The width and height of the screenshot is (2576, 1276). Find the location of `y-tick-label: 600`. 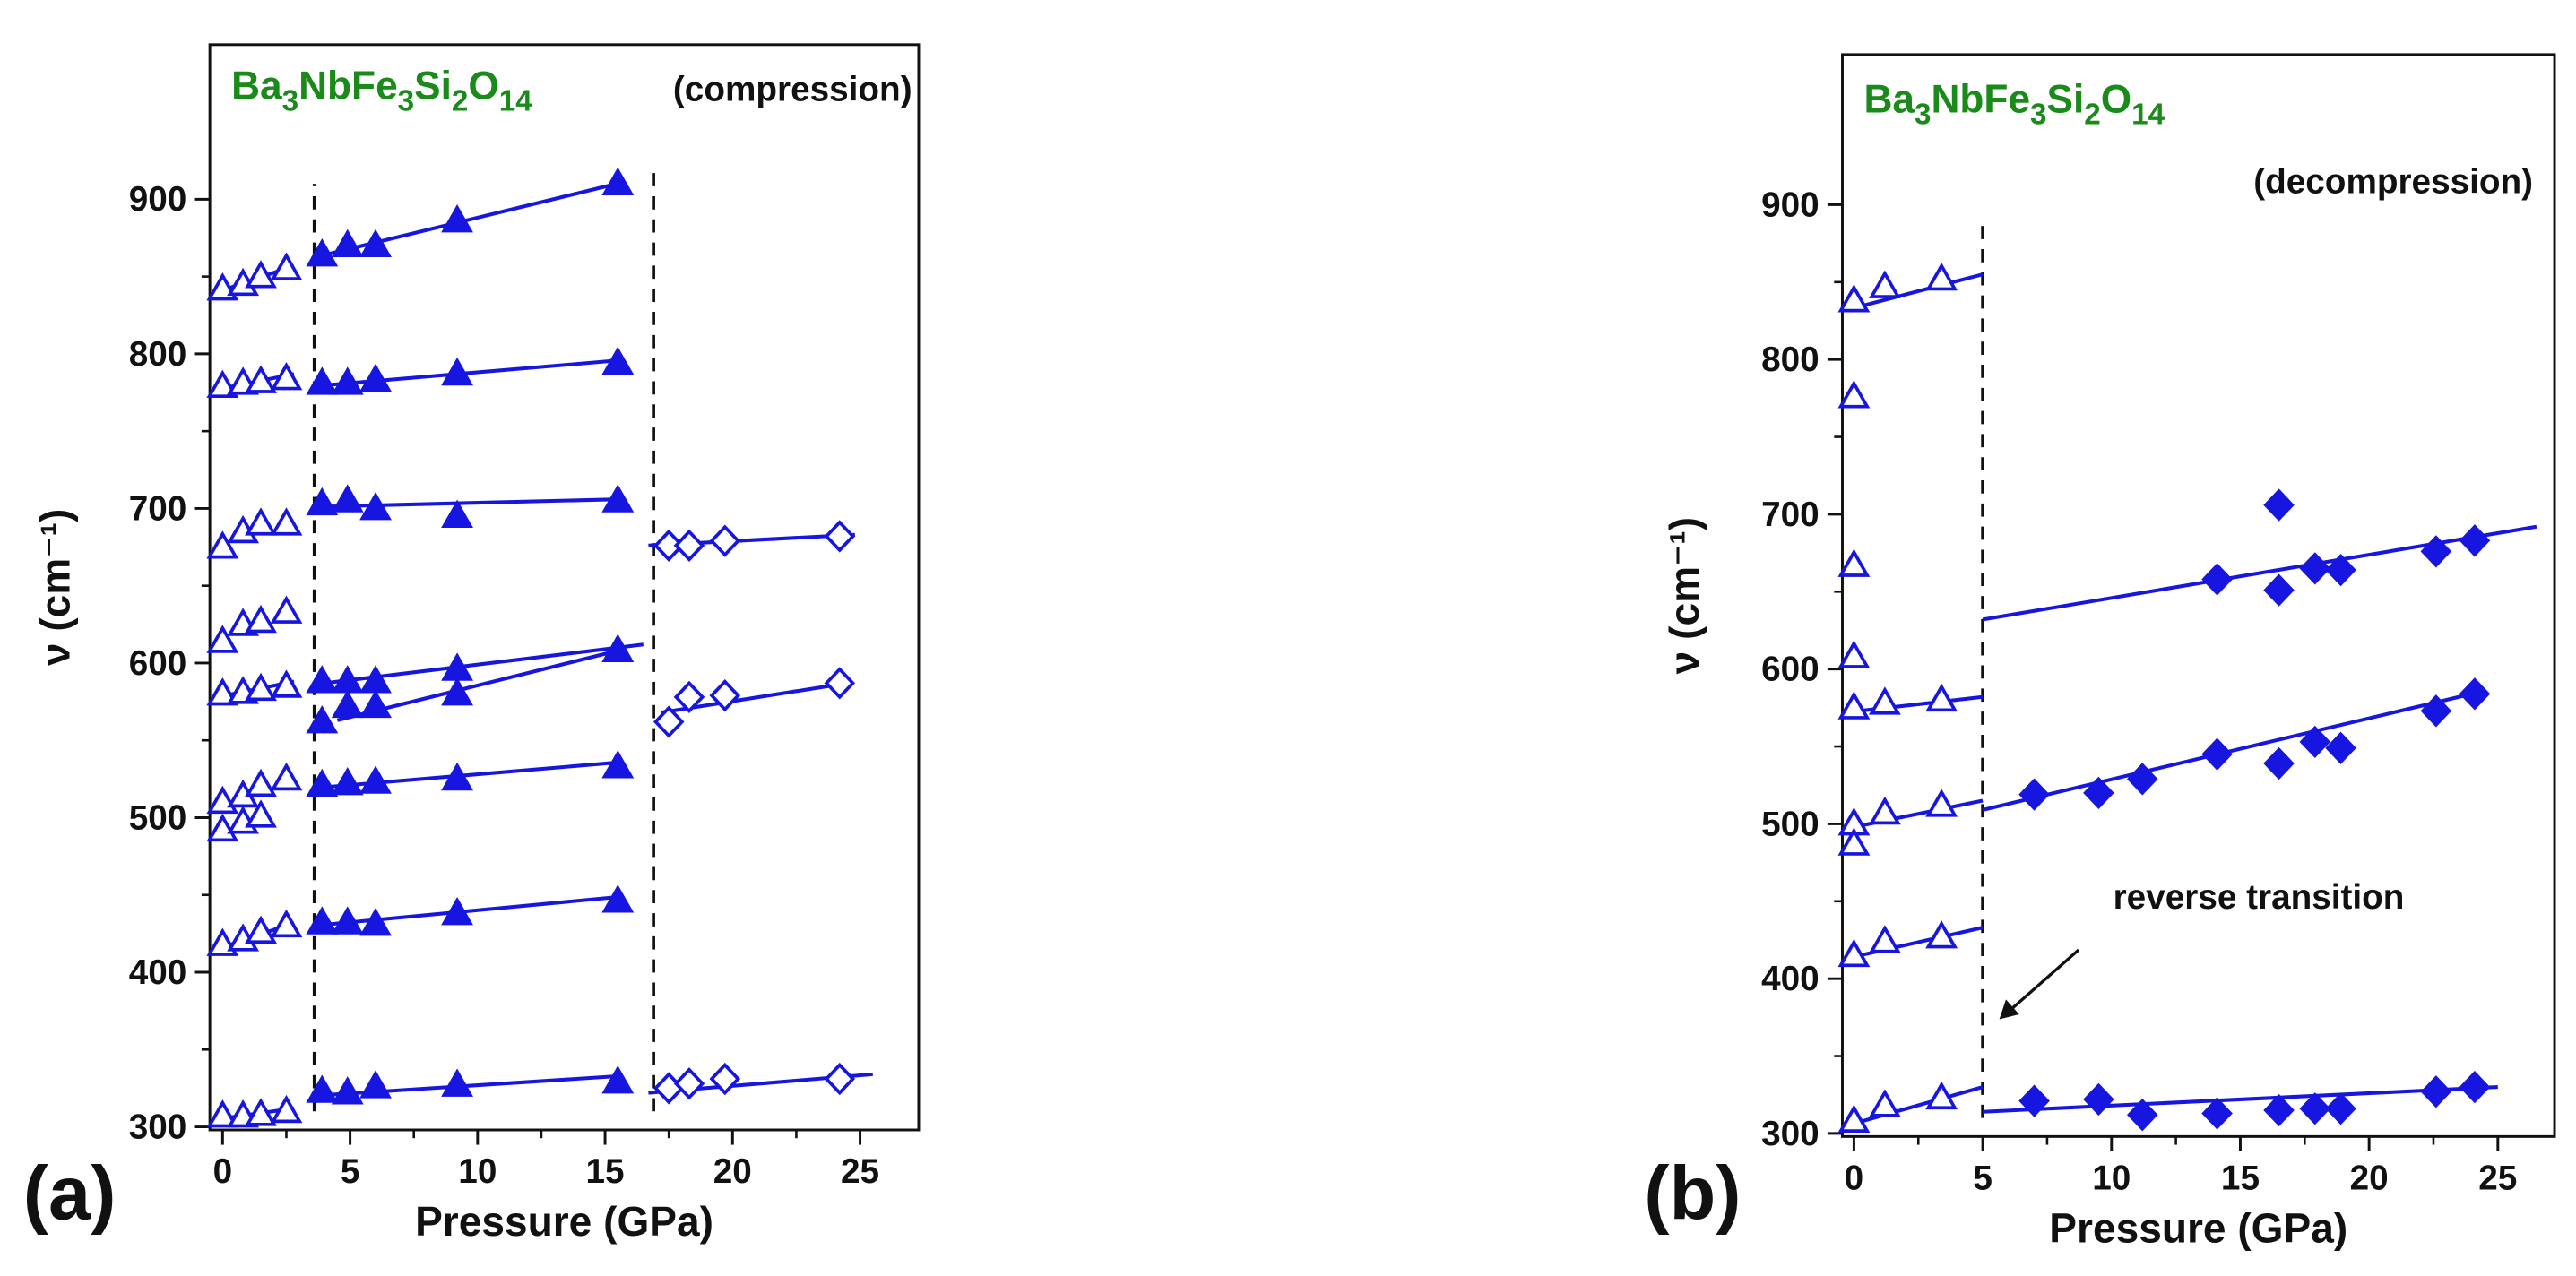

y-tick-label: 600 is located at coordinates (158, 663).